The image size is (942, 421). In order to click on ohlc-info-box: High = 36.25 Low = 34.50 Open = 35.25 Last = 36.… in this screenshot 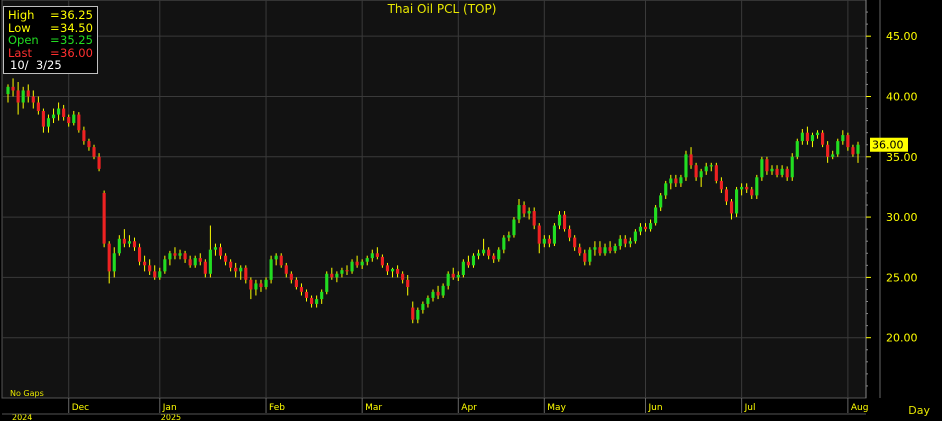, I will do `click(50, 40)`.